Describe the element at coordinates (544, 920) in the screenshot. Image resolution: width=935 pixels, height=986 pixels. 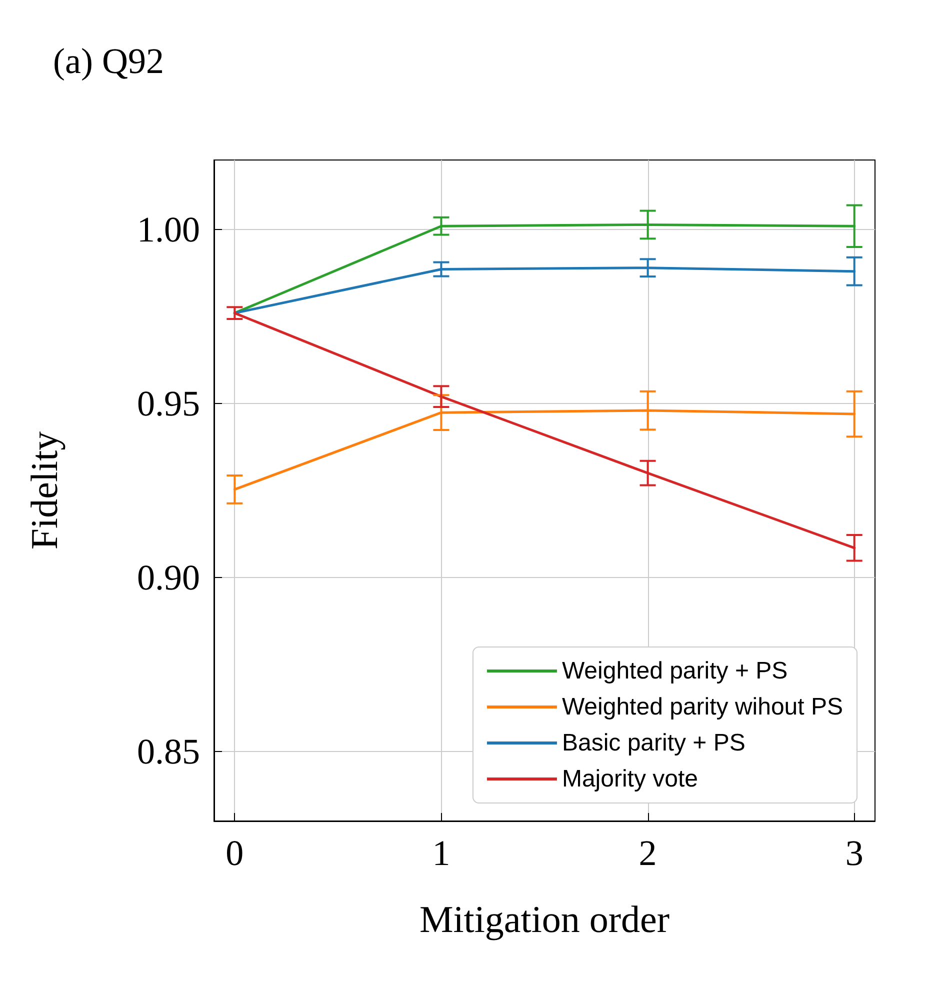
I see `x-axis-title: Mitigation order` at that location.